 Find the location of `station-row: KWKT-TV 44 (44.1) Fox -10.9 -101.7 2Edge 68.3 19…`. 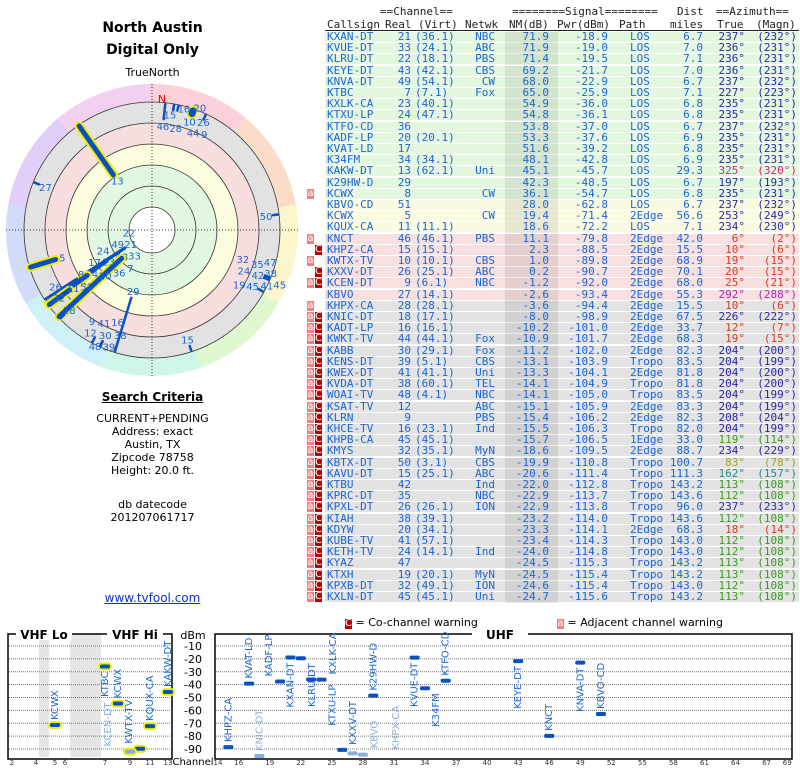

station-row: KWKT-TV 44 (44.1) Fox -10.9 -101.7 2Edge 68.3 19… is located at coordinates (562, 339).